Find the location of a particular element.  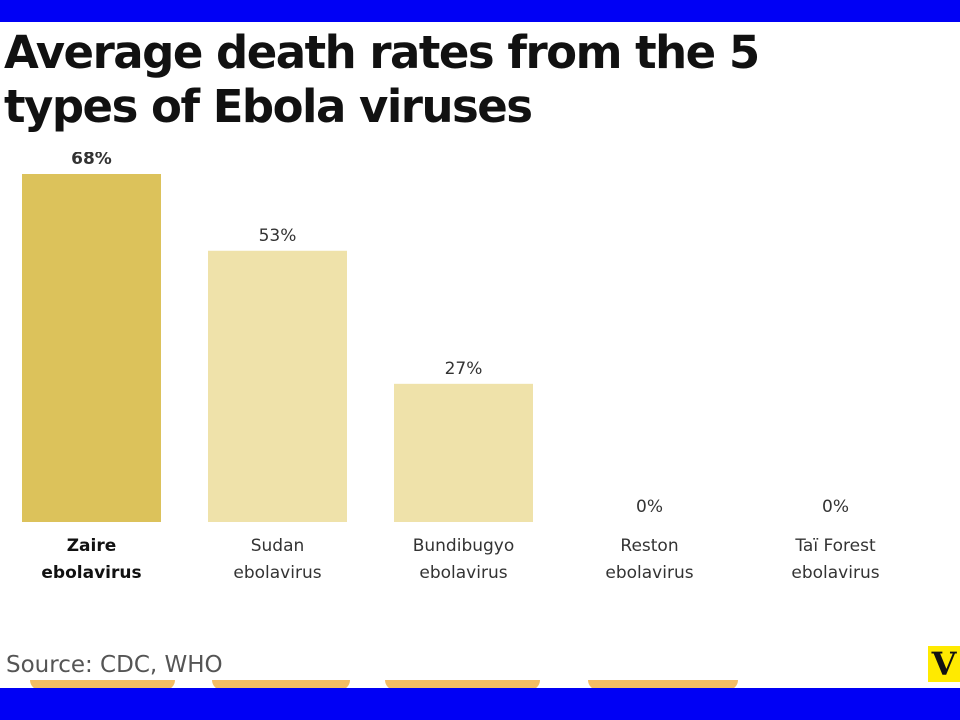

bar-bundibugyo is located at coordinates (463, 452).